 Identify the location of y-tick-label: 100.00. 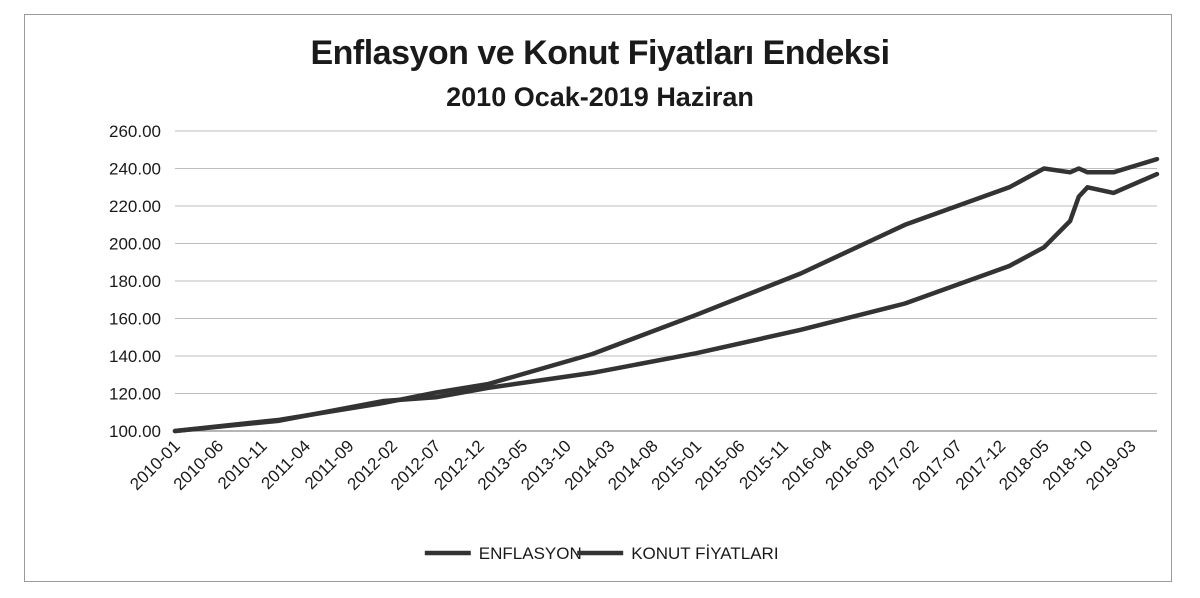
(135, 431).